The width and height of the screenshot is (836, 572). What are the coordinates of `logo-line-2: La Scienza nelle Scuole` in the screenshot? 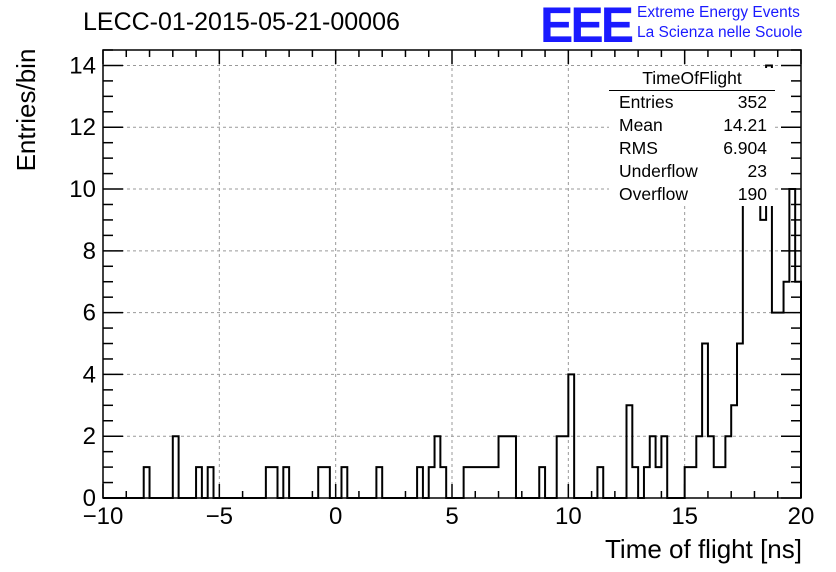 It's located at (720, 32).